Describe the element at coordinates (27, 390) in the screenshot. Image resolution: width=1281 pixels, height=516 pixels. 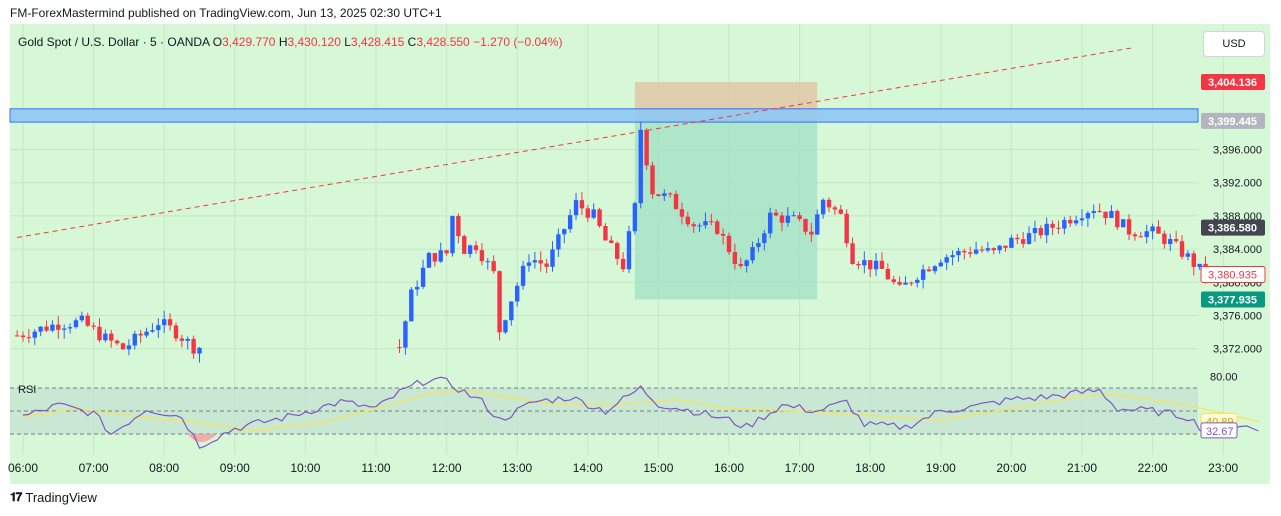
I see `rsi-label: RSI` at that location.